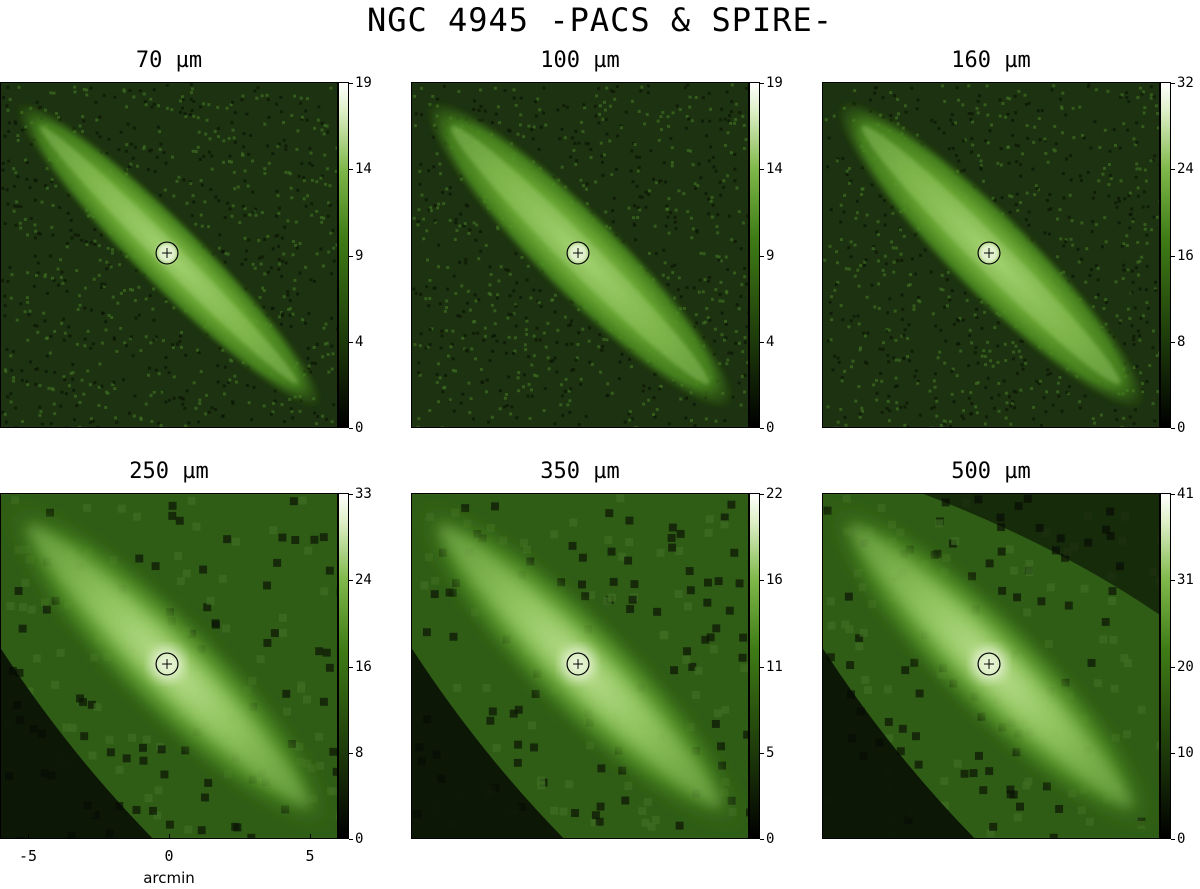  I want to click on colorbar-tick-label: 10, so click(1185, 753).